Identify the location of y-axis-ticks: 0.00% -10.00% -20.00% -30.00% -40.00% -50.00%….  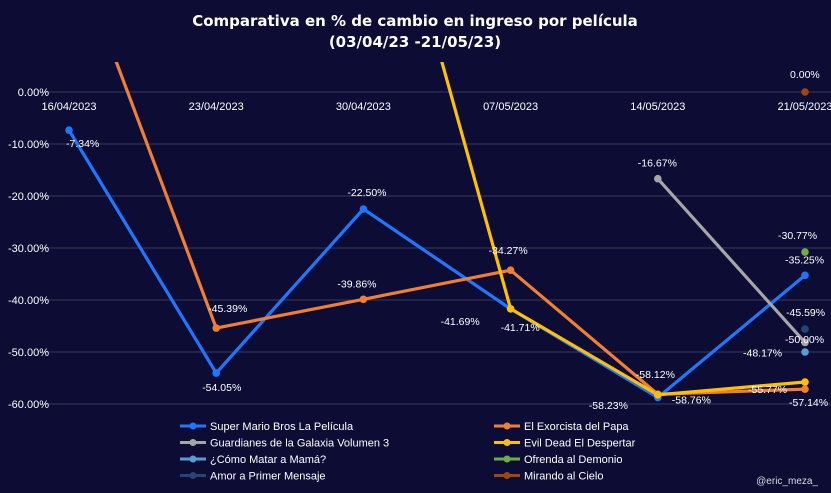
(28, 249).